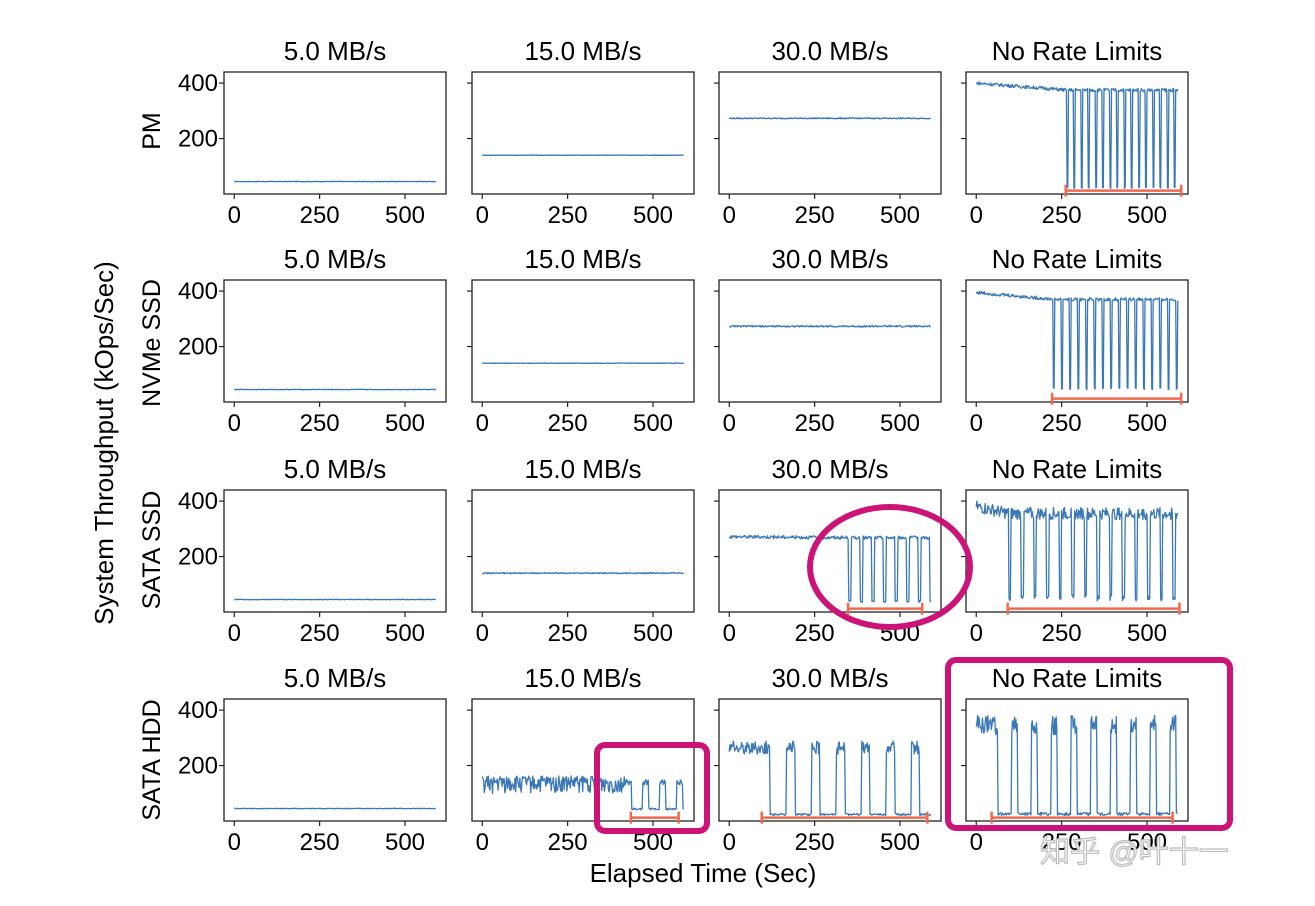 This screenshot has width=1315, height=906. Describe the element at coordinates (1077, 51) in the screenshot. I see `panel-title-pm-no-limit: No Rate Limits` at that location.